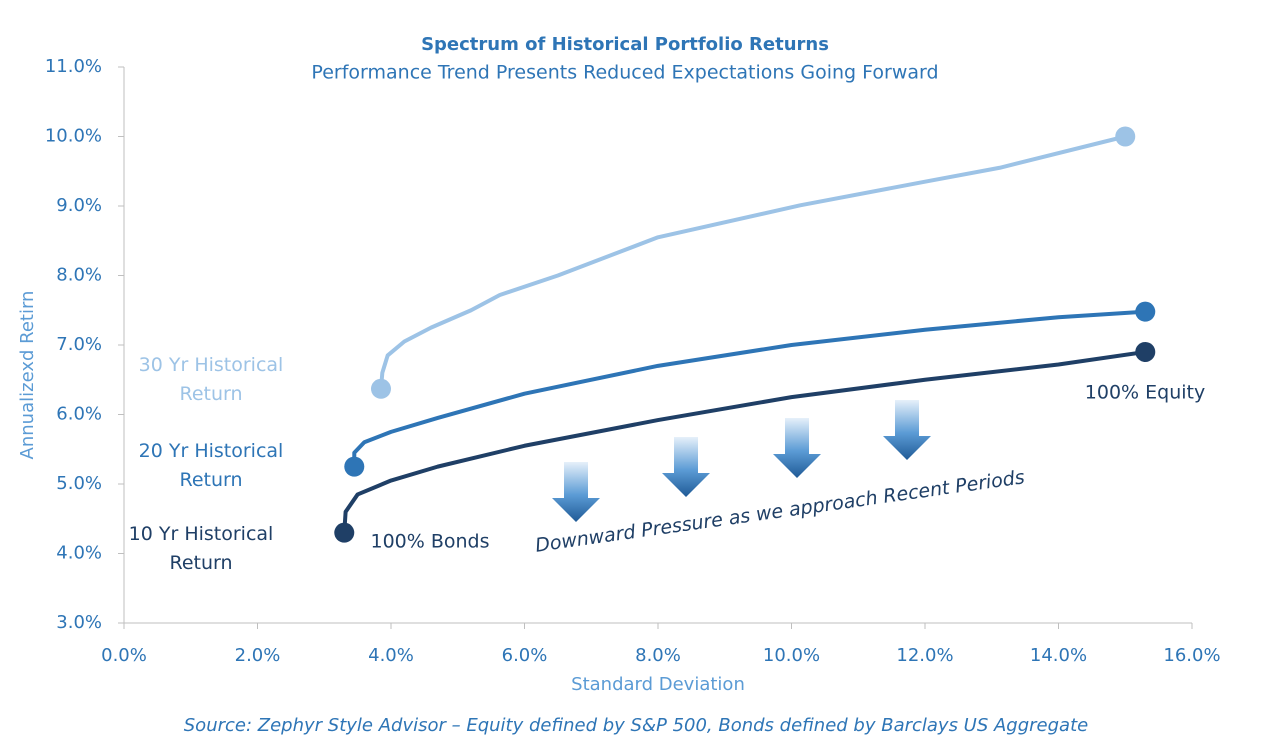  What do you see at coordinates (658, 684) in the screenshot?
I see `x-axis-label: Standard Deviation` at bounding box center [658, 684].